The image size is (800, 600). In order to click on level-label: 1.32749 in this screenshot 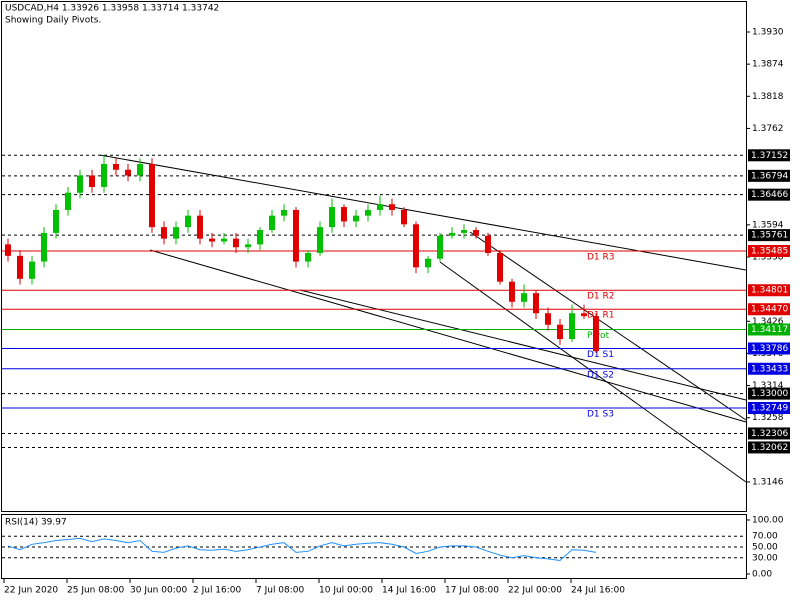, I will do `click(769, 409)`.